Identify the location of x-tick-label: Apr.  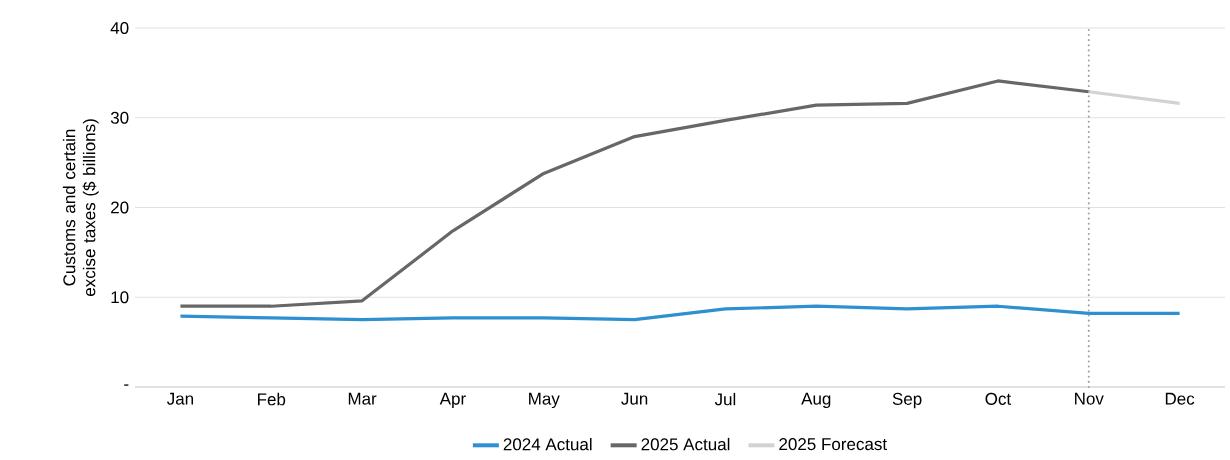
(452, 400).